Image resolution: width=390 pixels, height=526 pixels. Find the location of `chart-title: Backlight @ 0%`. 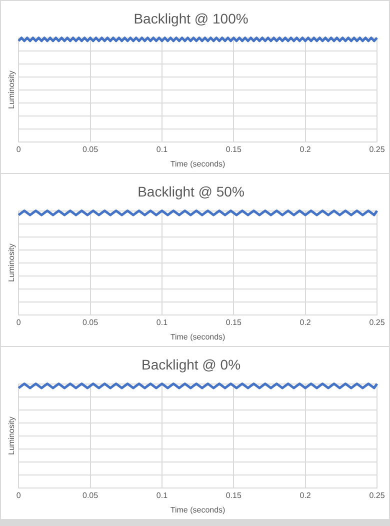

chart-title: Backlight @ 0% is located at coordinates (191, 364).